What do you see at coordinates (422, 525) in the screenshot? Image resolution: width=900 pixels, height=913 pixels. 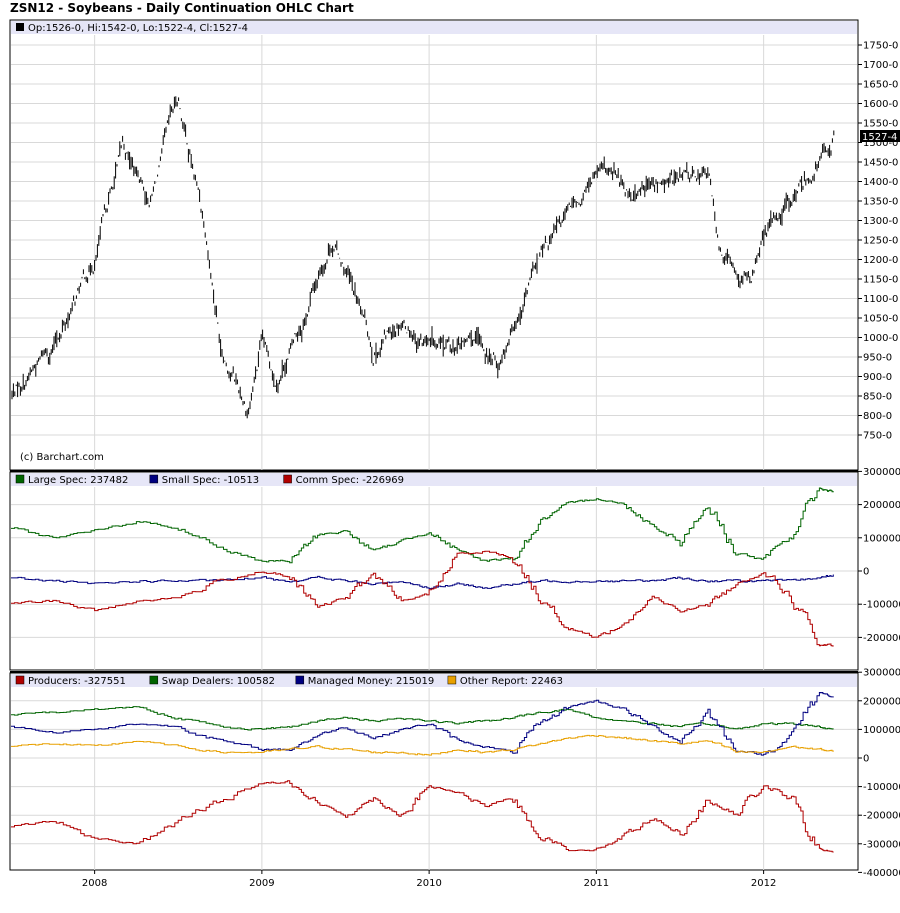 I see `series-line-large-spec` at bounding box center [422, 525].